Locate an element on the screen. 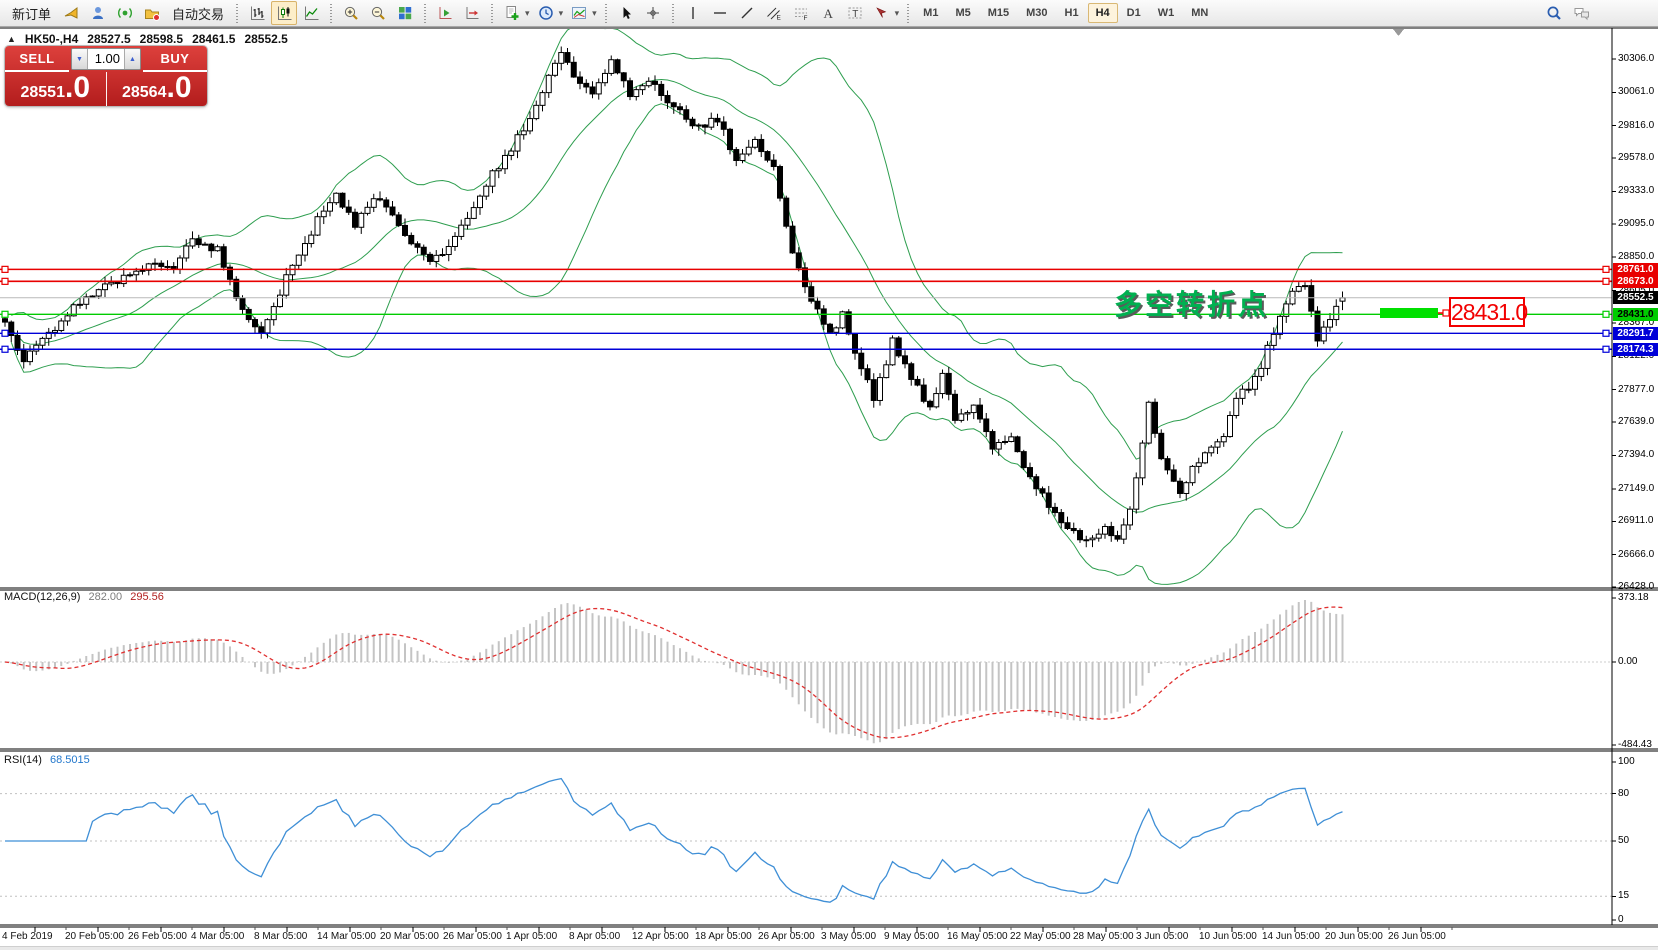 The height and width of the screenshot is (950, 1658). timeframe-W1: W1 is located at coordinates (1166, 13).